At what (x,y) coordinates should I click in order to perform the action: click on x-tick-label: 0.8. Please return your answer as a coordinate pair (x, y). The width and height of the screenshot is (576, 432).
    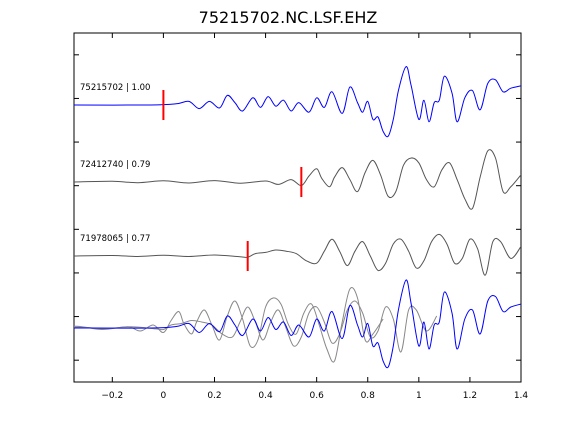
    Looking at the image, I should click on (368, 396).